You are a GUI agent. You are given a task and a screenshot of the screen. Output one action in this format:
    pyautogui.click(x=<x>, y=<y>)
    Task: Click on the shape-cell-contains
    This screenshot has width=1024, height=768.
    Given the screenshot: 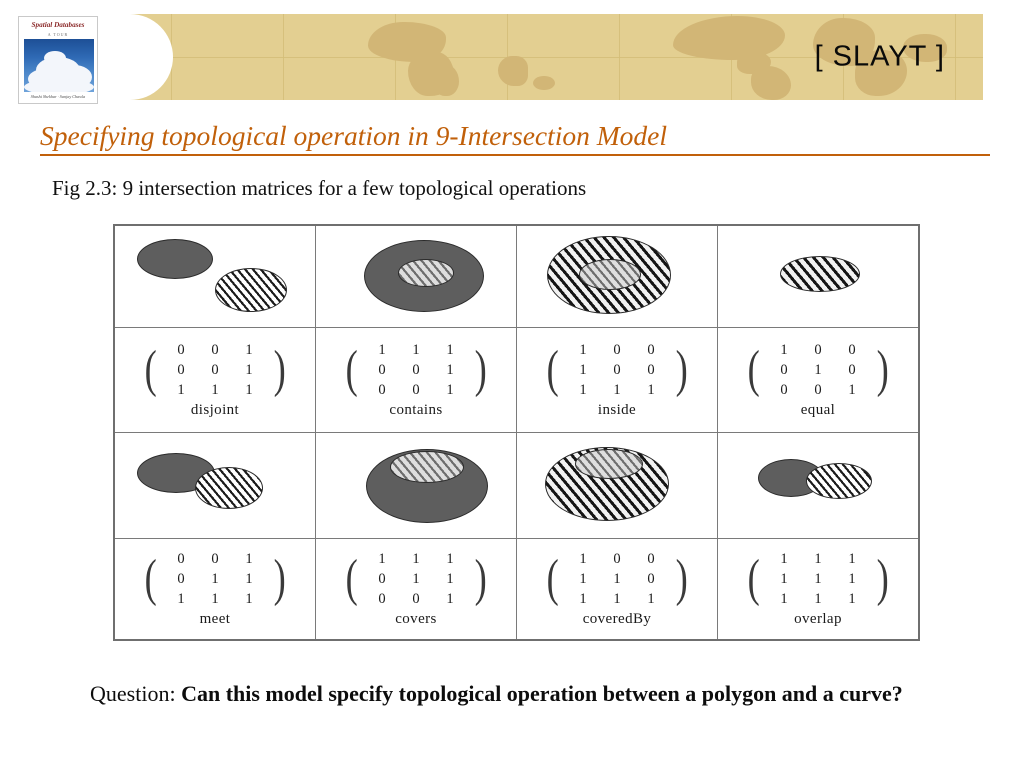 What is the action you would take?
    pyautogui.click(x=415, y=276)
    